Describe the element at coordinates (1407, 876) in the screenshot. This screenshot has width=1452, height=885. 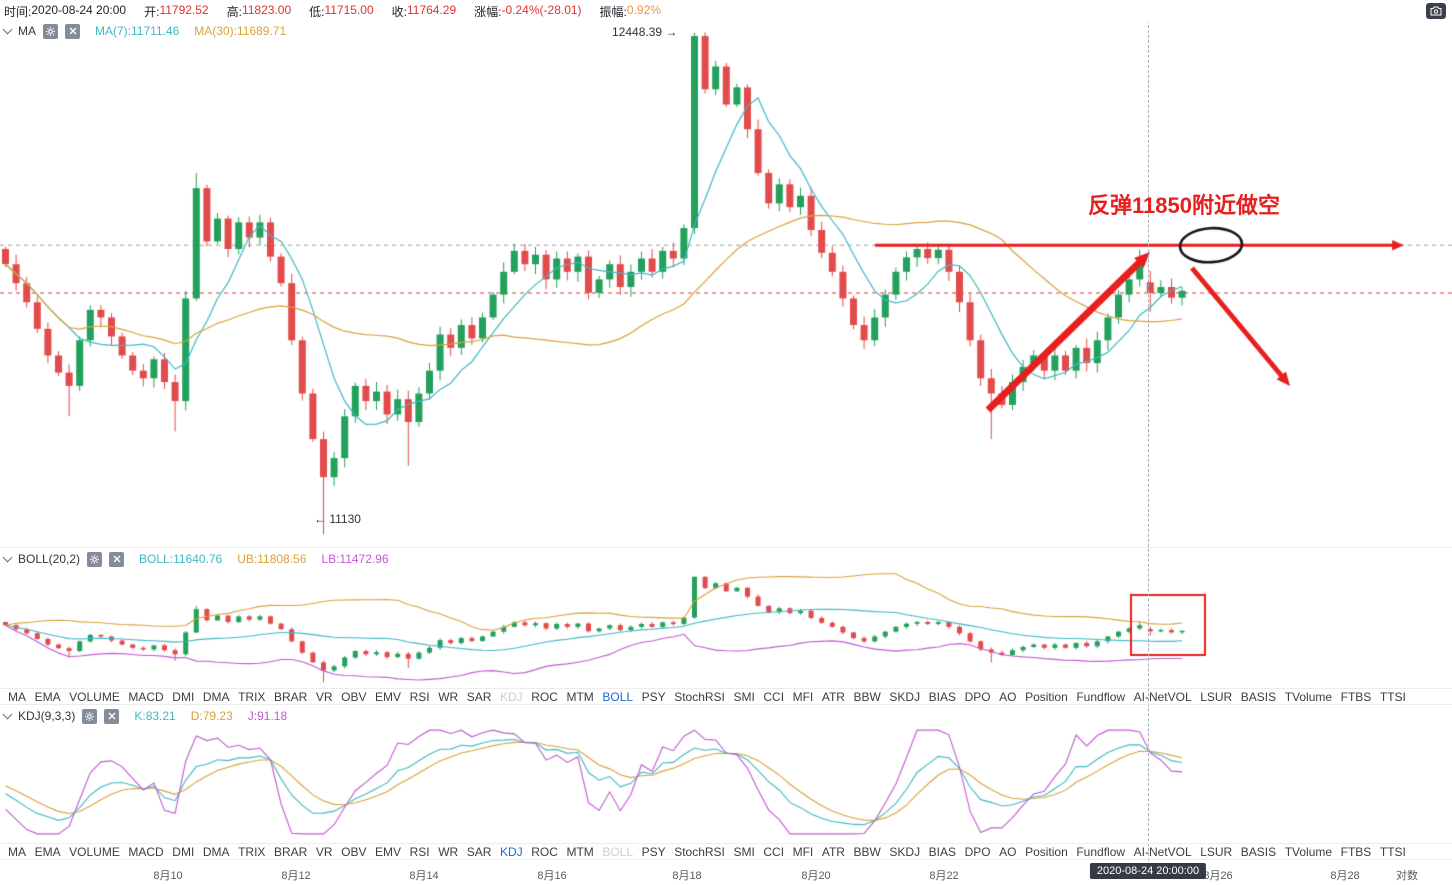
I see `log-scale-toggle: 对数` at that location.